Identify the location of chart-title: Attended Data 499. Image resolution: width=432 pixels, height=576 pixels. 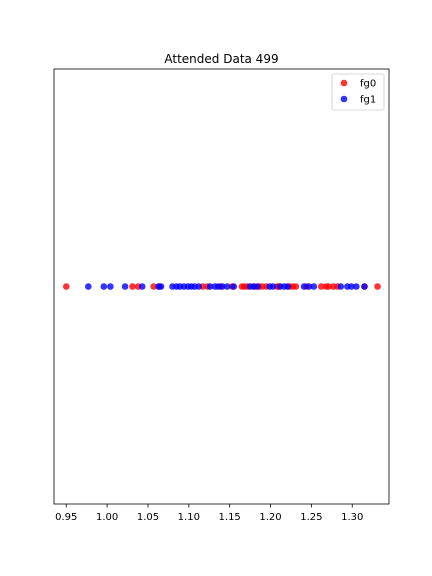
(221, 59).